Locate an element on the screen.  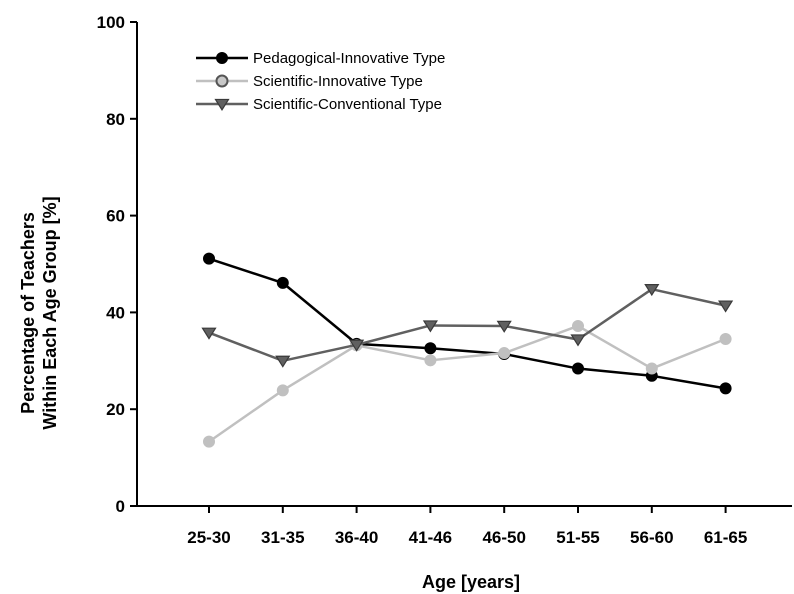
y-tick-label: 80 is located at coordinates (115, 119).